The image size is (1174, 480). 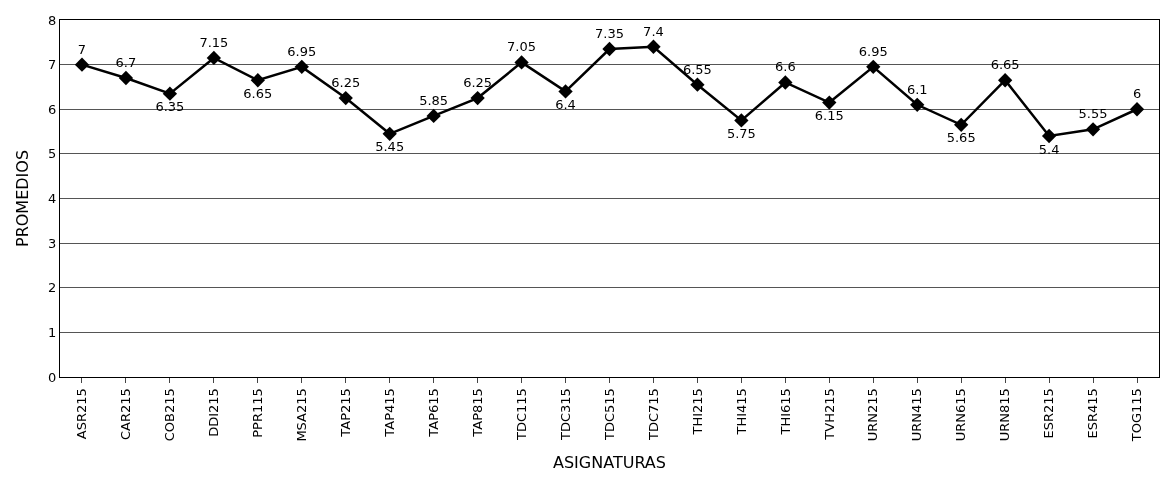 What do you see at coordinates (741, 412) in the screenshot?
I see `x-tick-label: THI415` at bounding box center [741, 412].